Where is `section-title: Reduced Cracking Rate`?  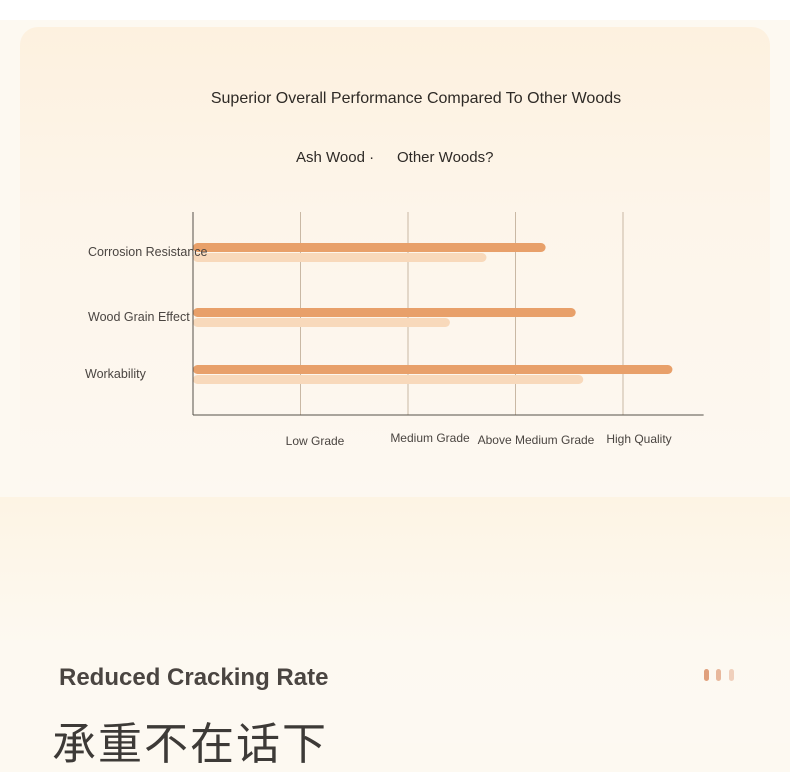
section-title: Reduced Cracking Rate is located at coordinates (194, 677).